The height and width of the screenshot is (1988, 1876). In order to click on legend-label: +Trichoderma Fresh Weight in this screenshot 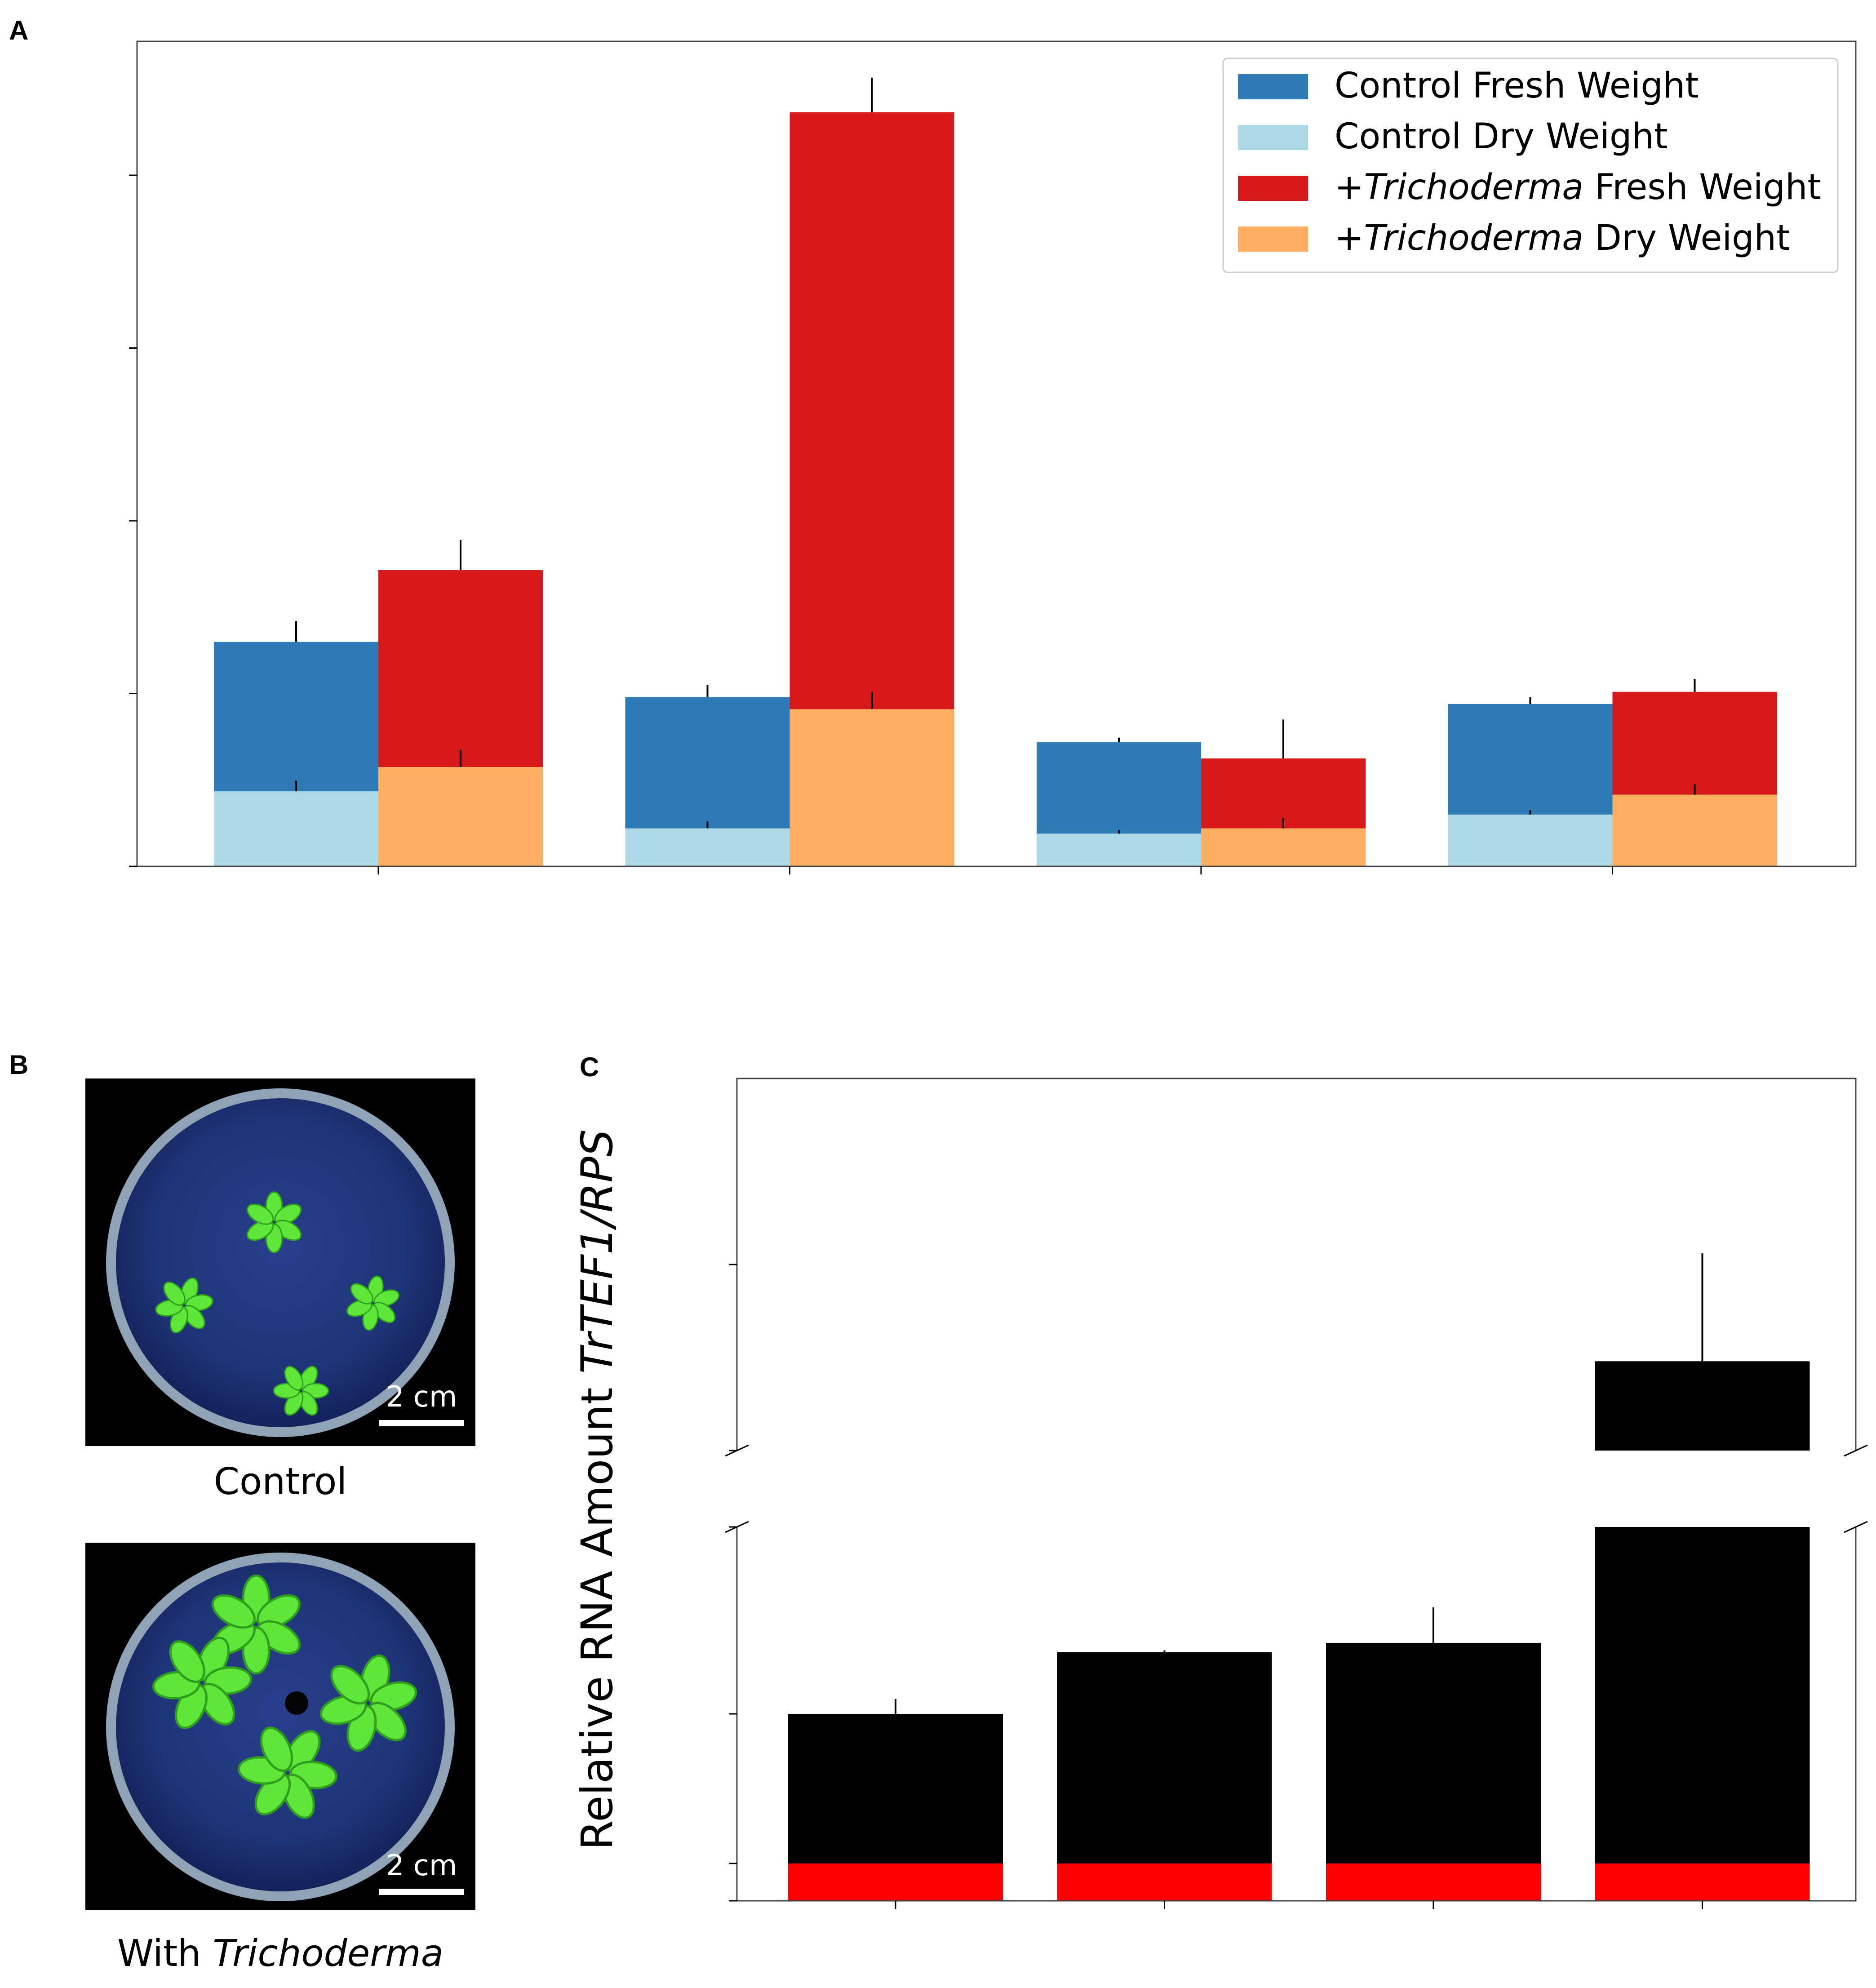, I will do `click(1578, 187)`.